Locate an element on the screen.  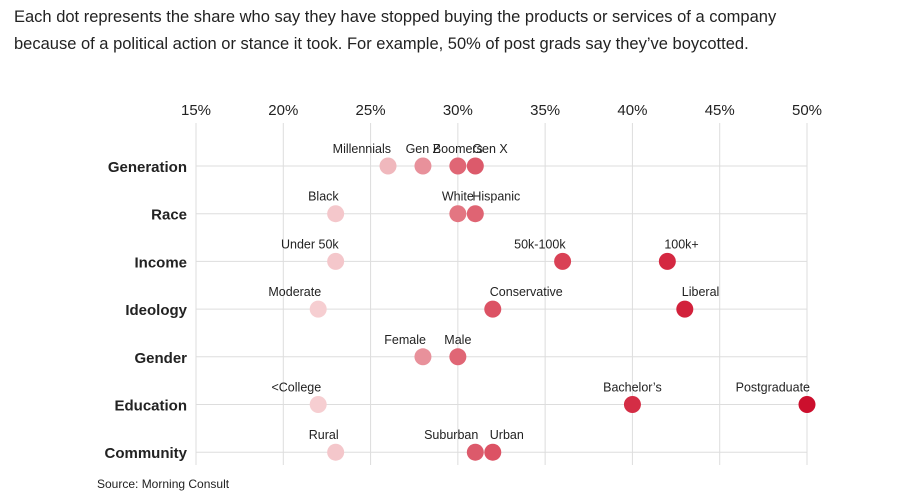
dot-moderate is located at coordinates (318, 309).